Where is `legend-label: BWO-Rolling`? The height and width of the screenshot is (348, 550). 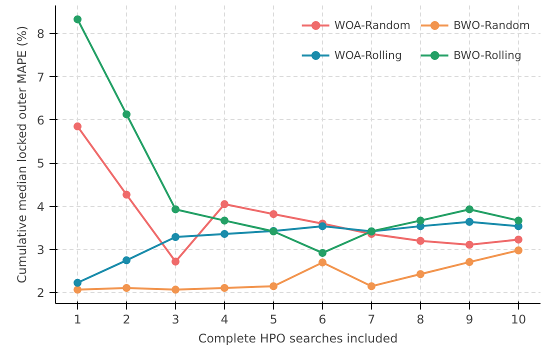
legend-label: BWO-Rolling is located at coordinates (487, 55).